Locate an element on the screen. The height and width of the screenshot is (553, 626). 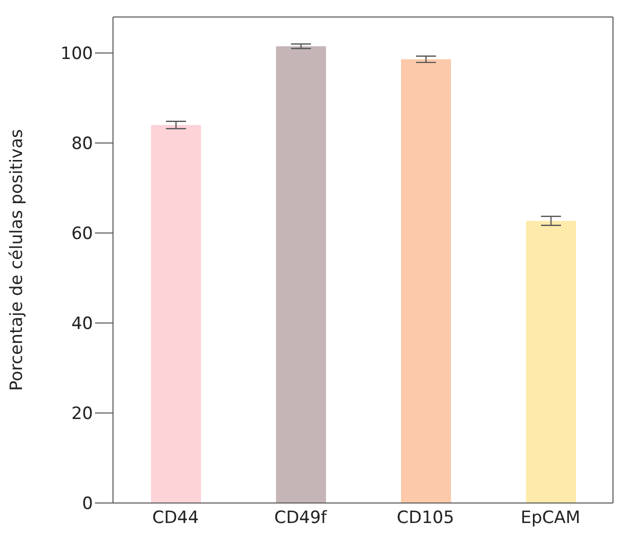
y-tick-label: 20 is located at coordinates (82, 414).